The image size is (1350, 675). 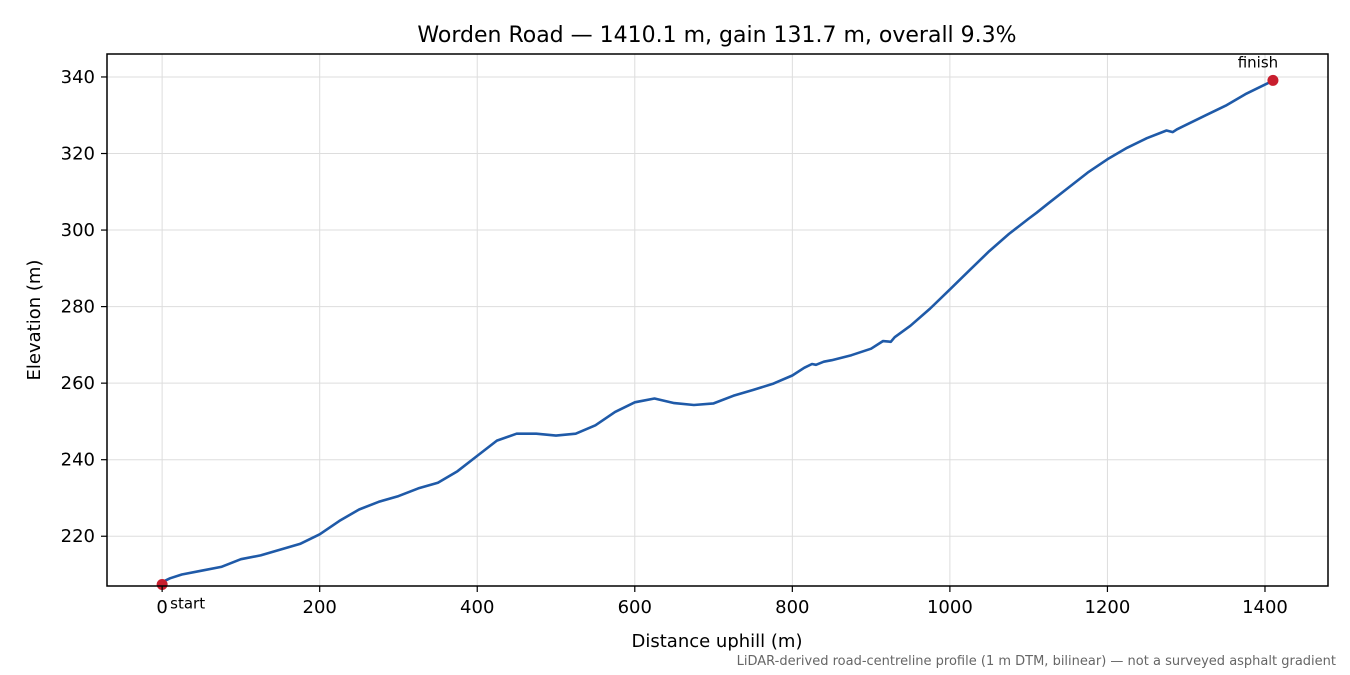 I want to click on y-tick-label: 260, so click(x=78, y=383).